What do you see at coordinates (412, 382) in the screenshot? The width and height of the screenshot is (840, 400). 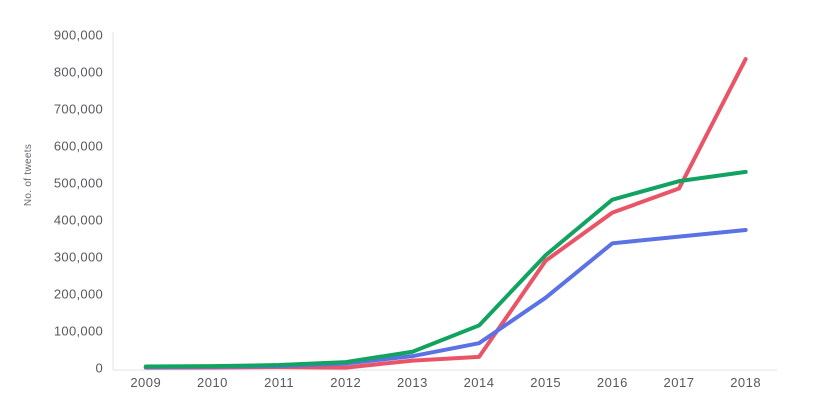 I see `x-tick-label: 2013` at bounding box center [412, 382].